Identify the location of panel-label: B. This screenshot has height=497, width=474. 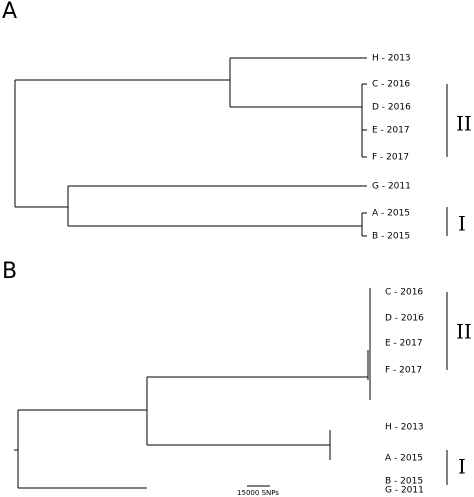
(9, 271).